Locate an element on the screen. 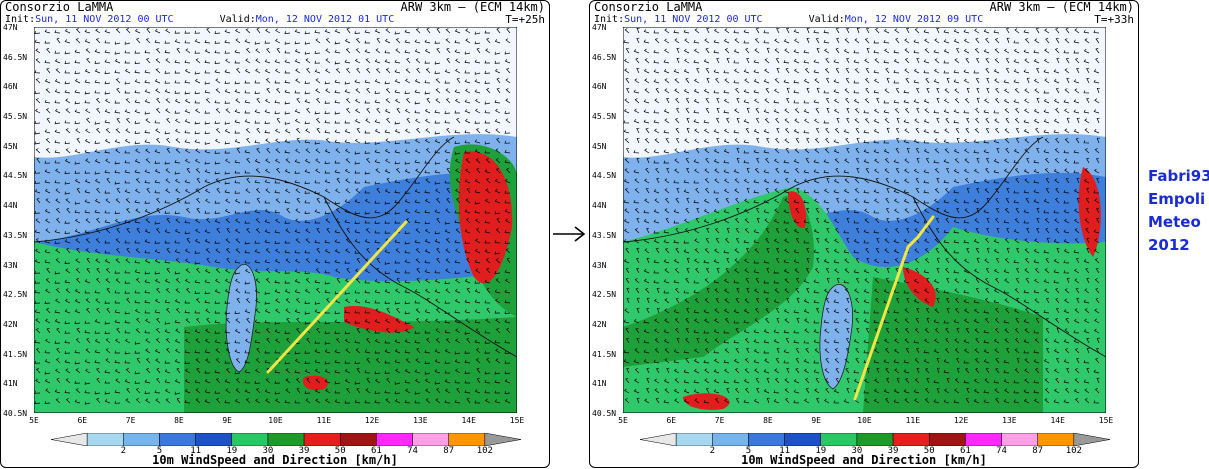  lat-tick-label: 44.5N is located at coordinates (604, 176).